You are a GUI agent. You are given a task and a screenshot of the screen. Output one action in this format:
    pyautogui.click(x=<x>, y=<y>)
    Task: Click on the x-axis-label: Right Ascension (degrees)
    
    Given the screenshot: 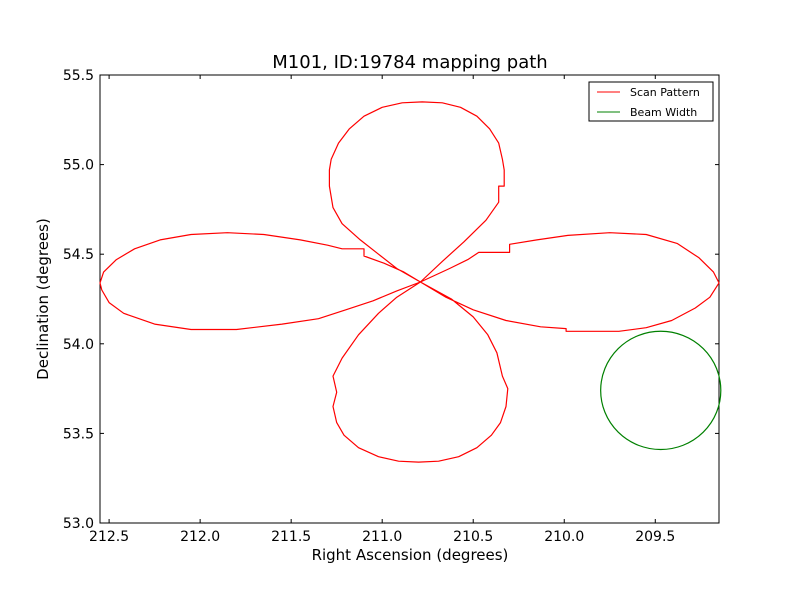 What is the action you would take?
    pyautogui.click(x=410, y=555)
    